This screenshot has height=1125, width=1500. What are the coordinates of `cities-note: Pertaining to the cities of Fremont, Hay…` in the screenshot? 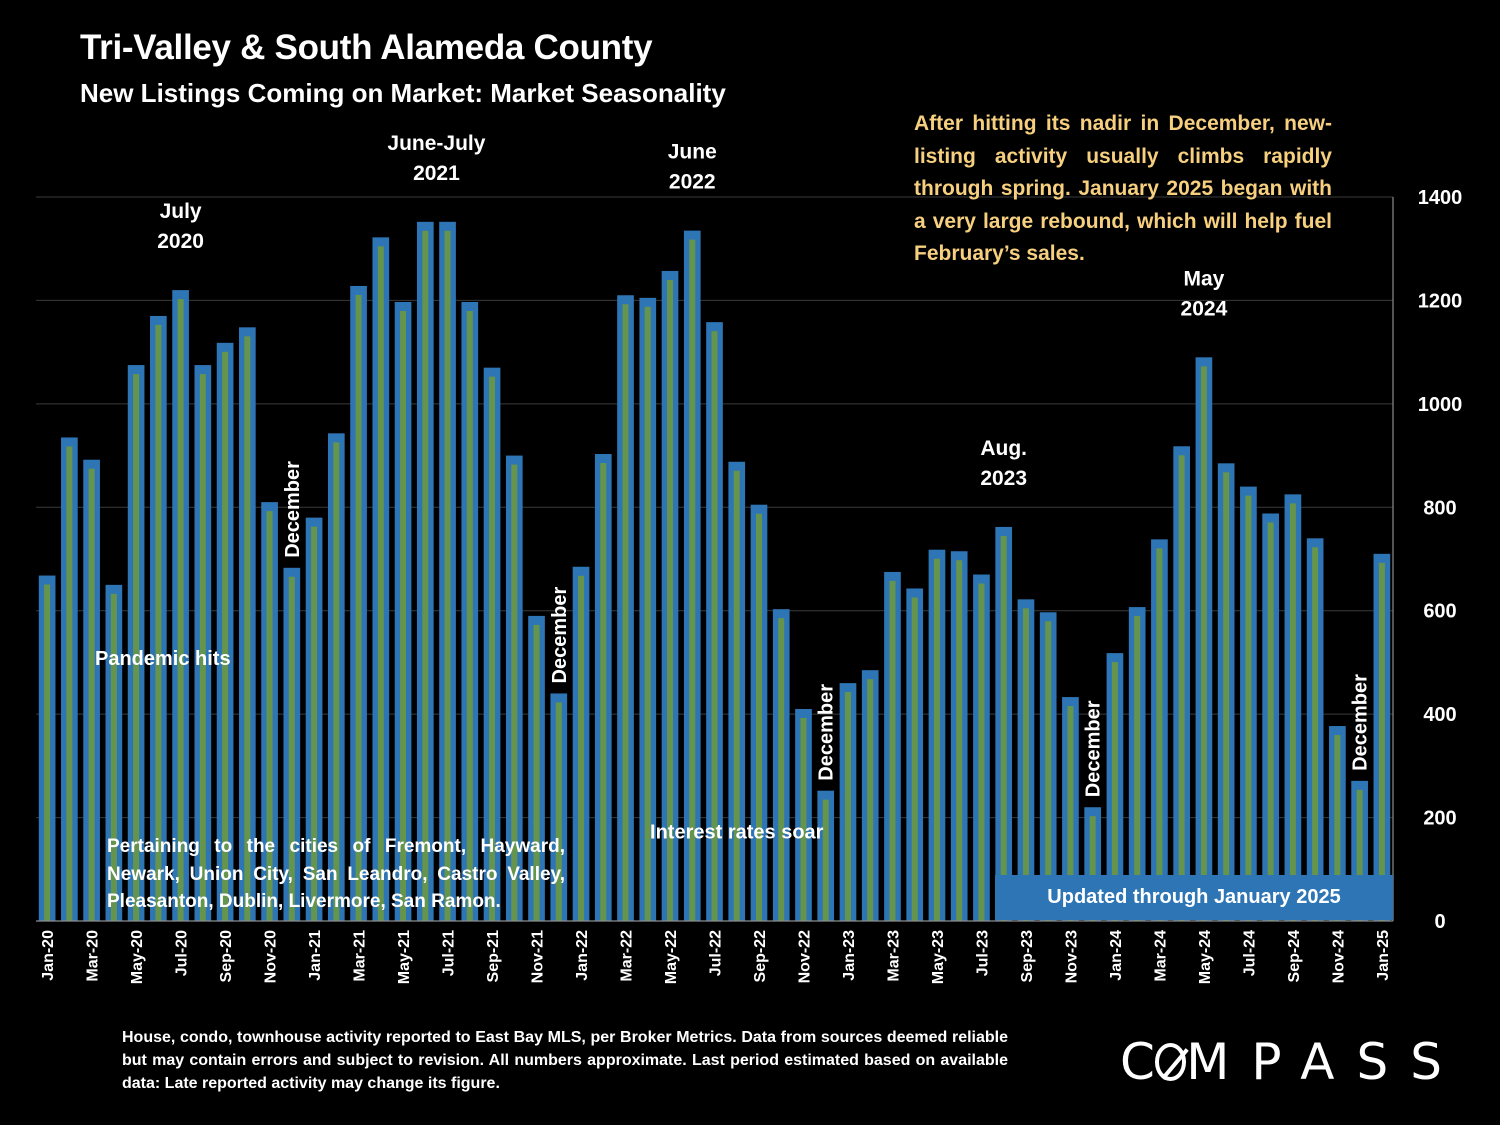 It's located at (336, 874).